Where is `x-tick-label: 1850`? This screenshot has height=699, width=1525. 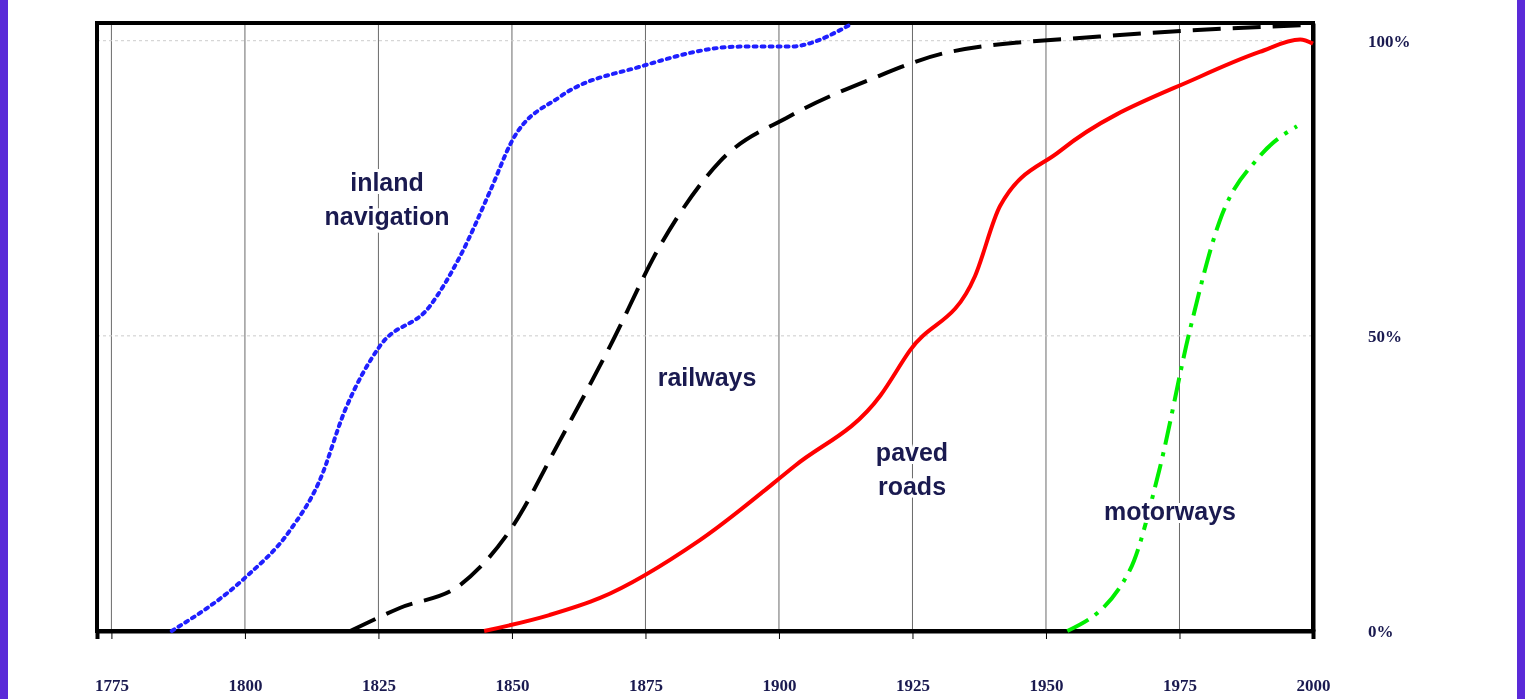 x-tick-label: 1850 is located at coordinates (512, 686).